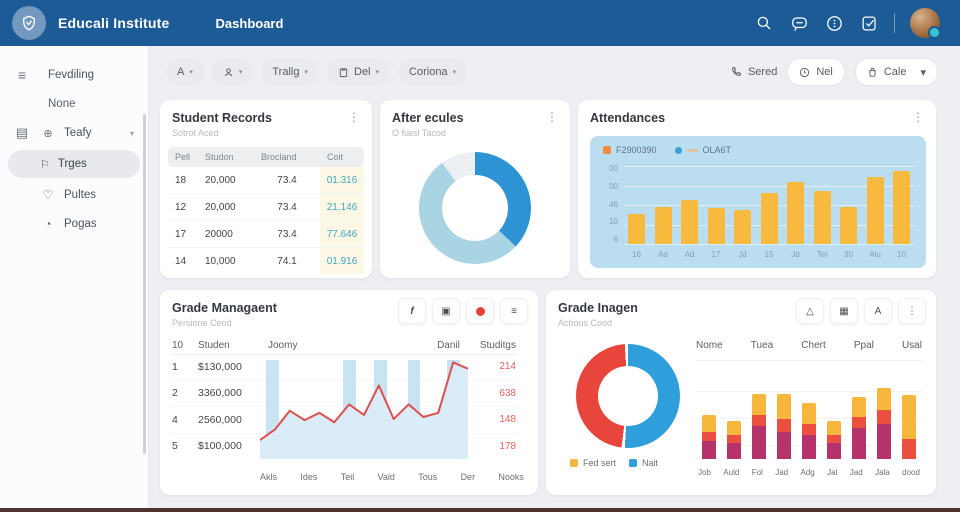 The height and width of the screenshot is (512, 960). Describe the element at coordinates (769, 205) in the screenshot. I see `attendance-bar-chart` at that location.